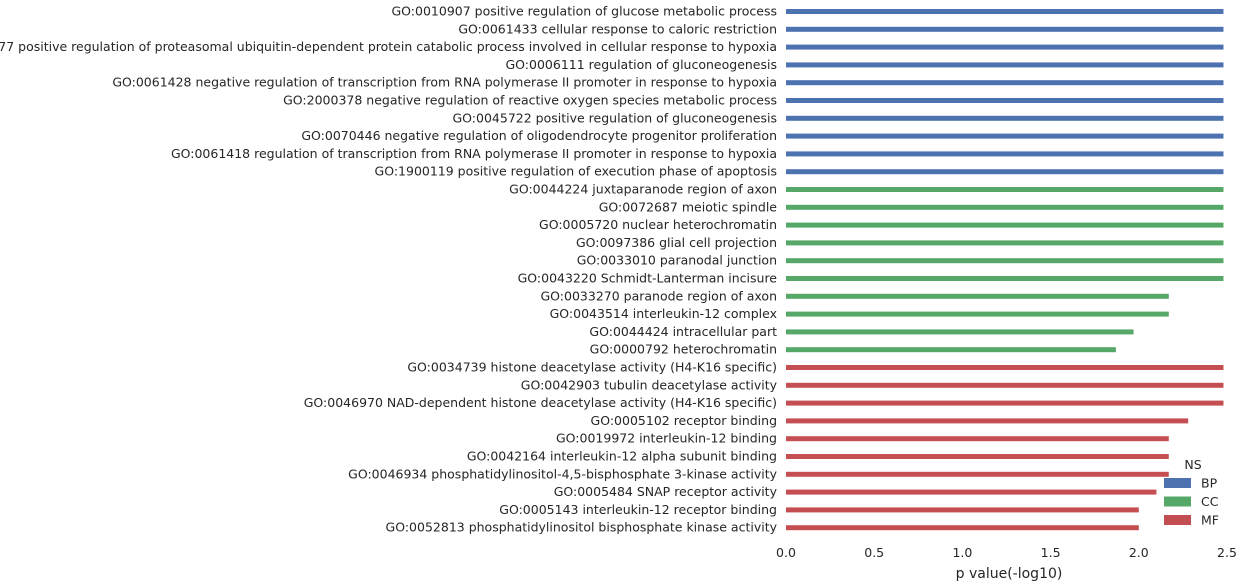 Image resolution: width=1248 pixels, height=587 pixels. Describe the element at coordinates (1227, 552) in the screenshot. I see `x-tick-label: 2.5` at that location.